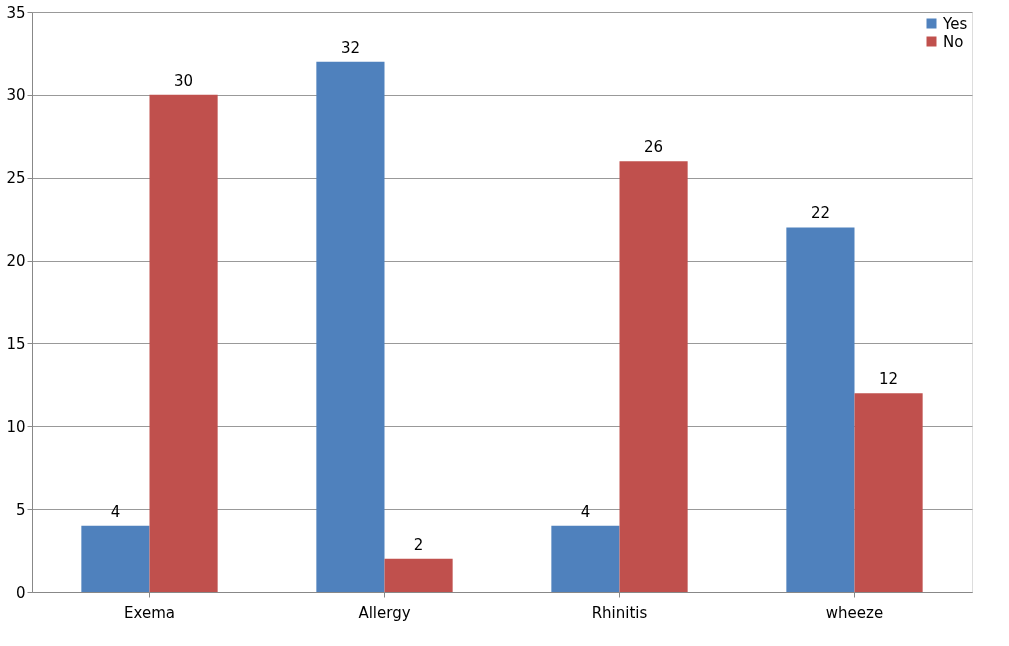 The image size is (1009, 646). I want to click on y-tick-label: 5, so click(20, 509).